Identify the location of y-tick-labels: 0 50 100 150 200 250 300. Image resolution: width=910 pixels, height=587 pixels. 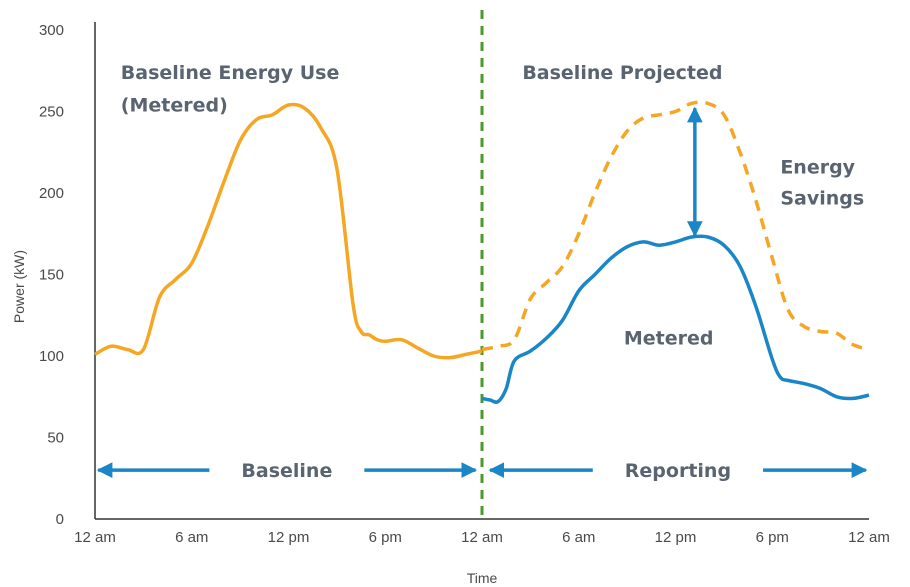
(51, 275).